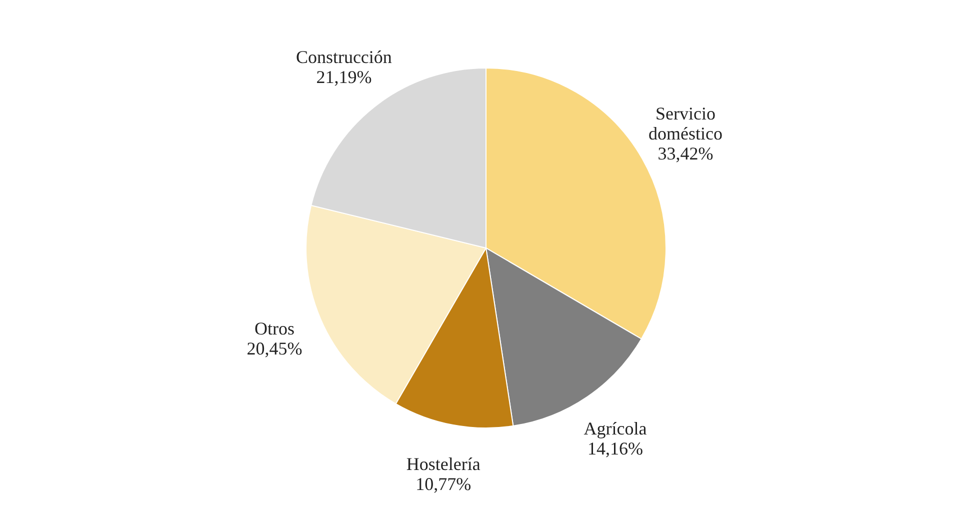 The image size is (972, 516). Describe the element at coordinates (344, 57) in the screenshot. I see `slice-label: Construcción` at that location.